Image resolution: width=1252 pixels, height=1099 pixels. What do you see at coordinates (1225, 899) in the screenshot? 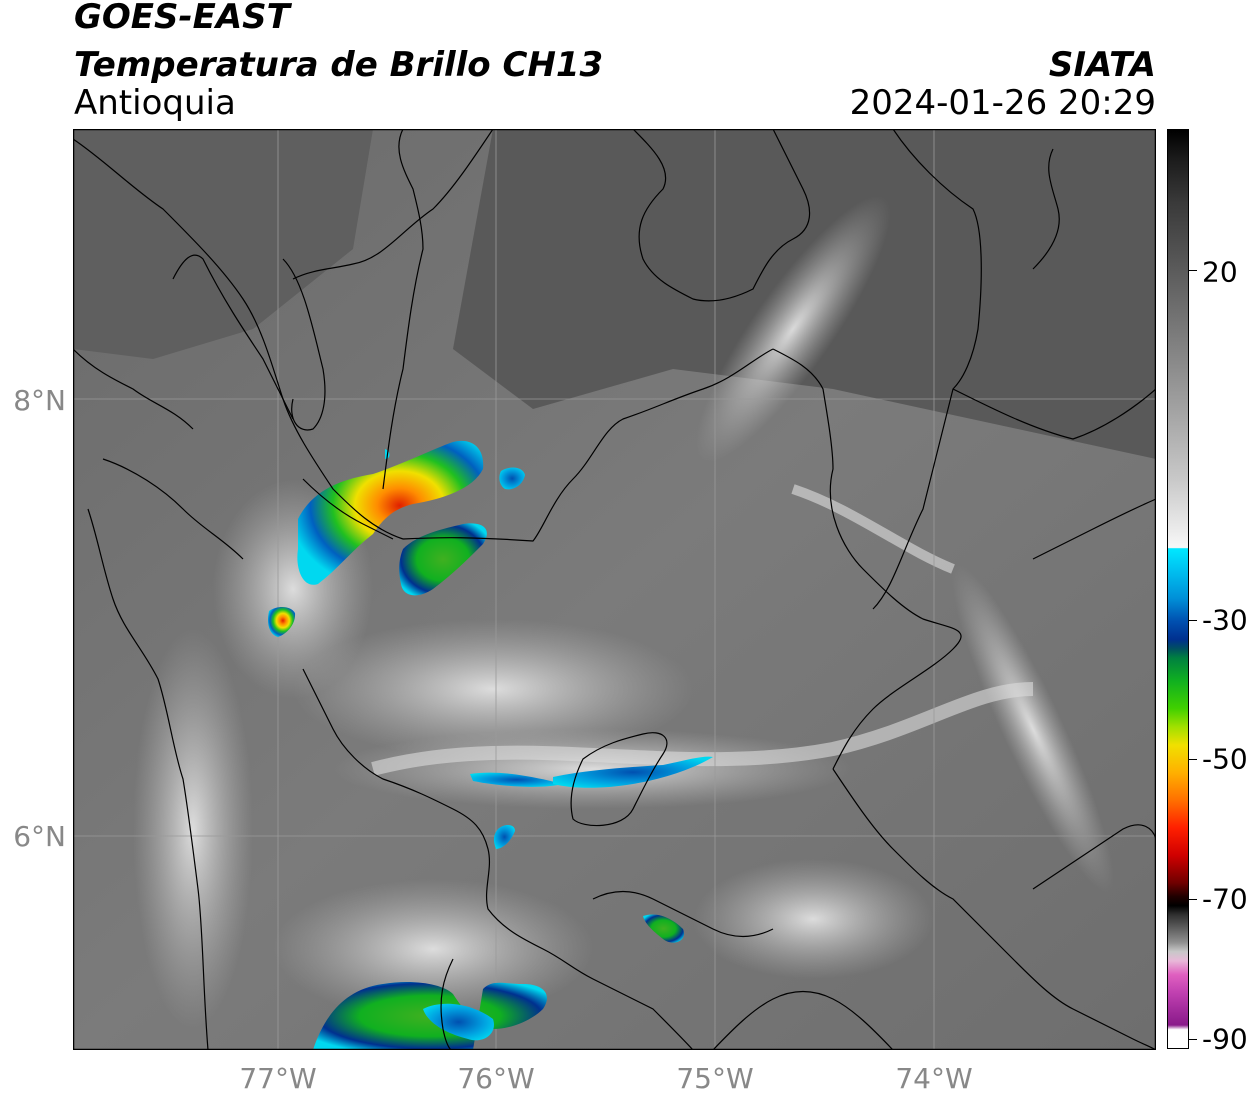
I see `colorbar-tick-minus70: -70` at bounding box center [1225, 899].